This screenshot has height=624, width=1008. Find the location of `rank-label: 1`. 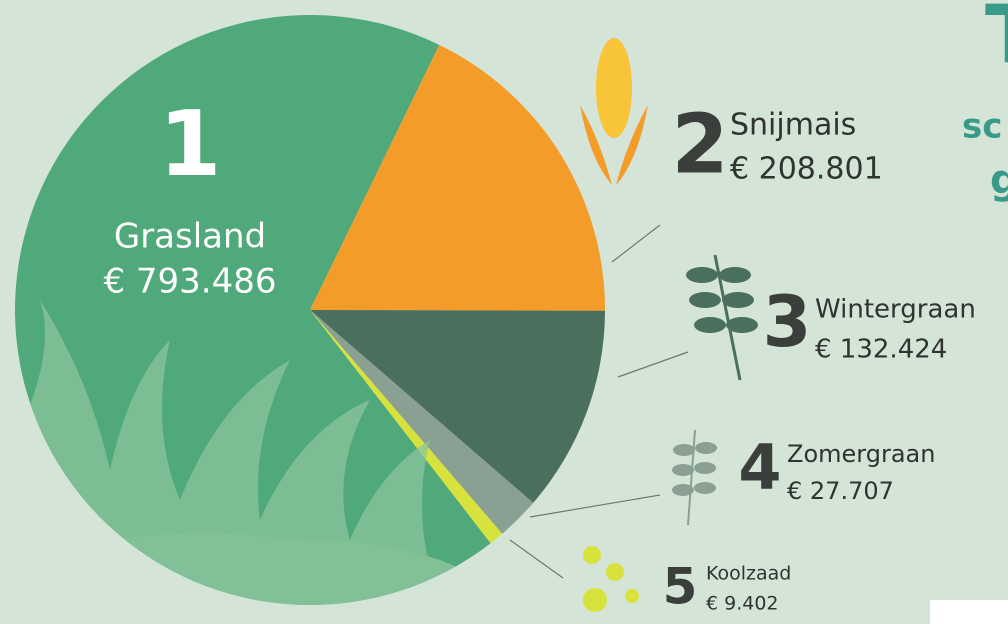

rank-label: 1 is located at coordinates (190, 144).